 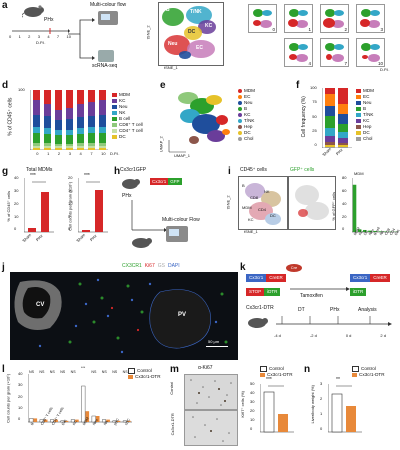 I want to click on tsne-small-2: 2, so click(x=334, y=18).